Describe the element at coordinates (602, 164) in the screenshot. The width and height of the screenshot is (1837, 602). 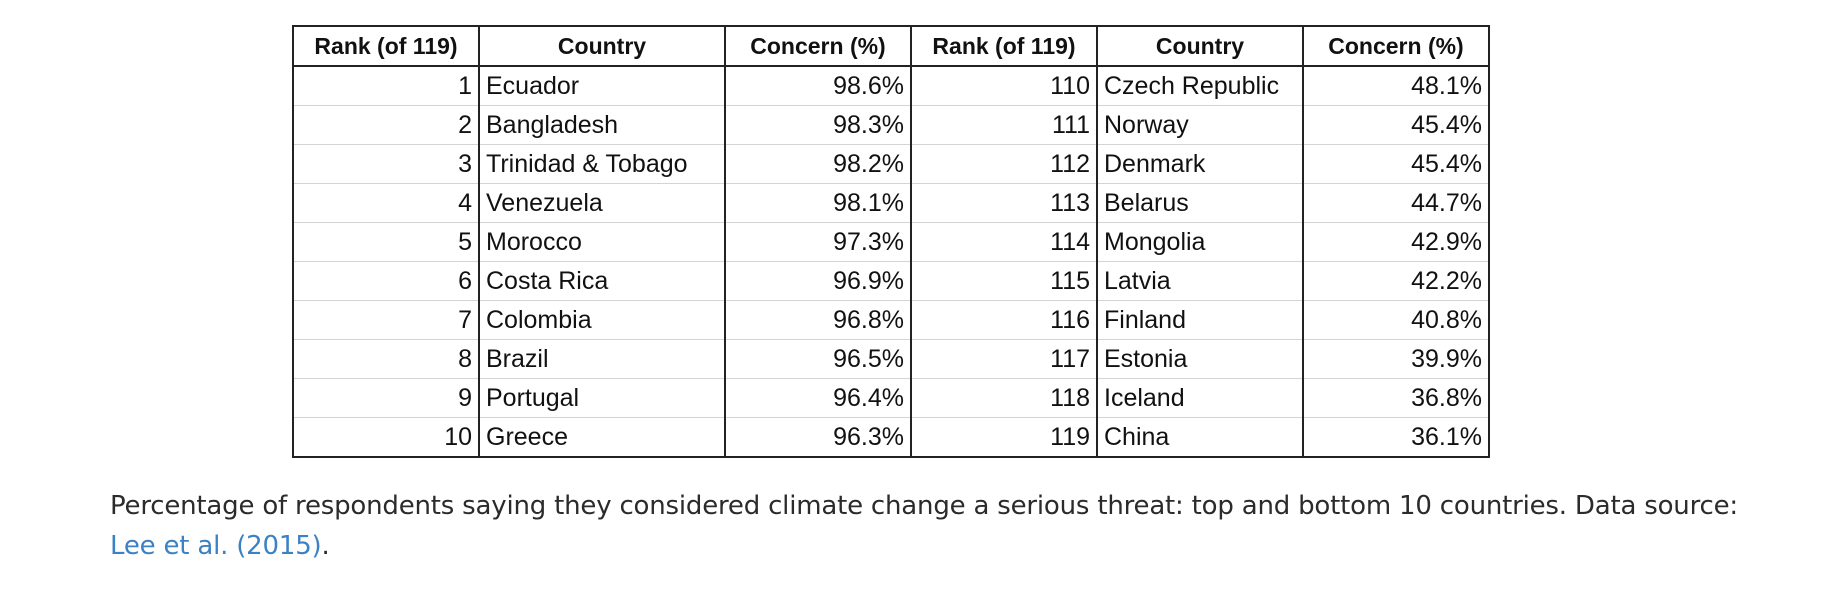
I see `cell-country-top: Trinidad & Tobago` at that location.